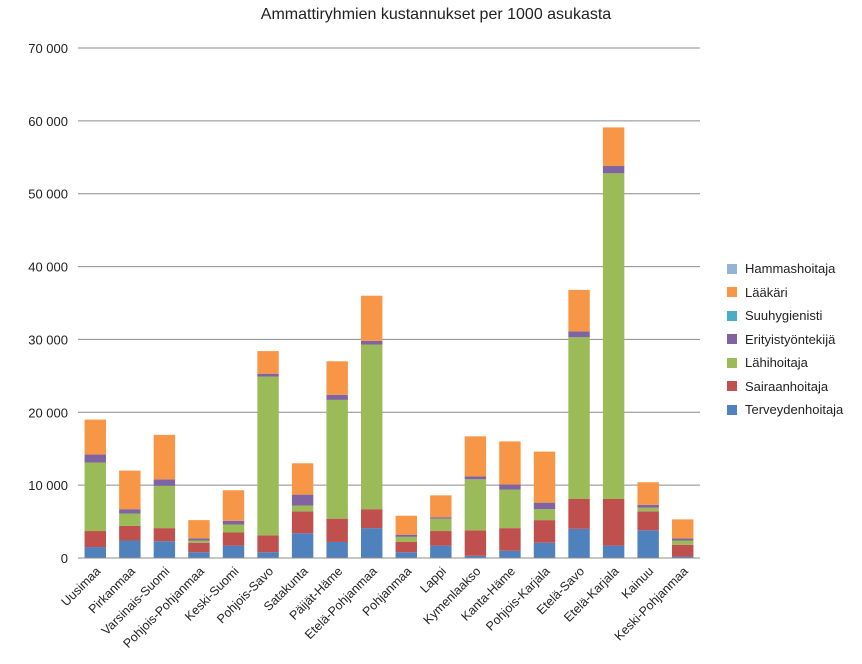 This screenshot has height=664, width=862. I want to click on x-tick-label: Lappi, so click(433, 580).